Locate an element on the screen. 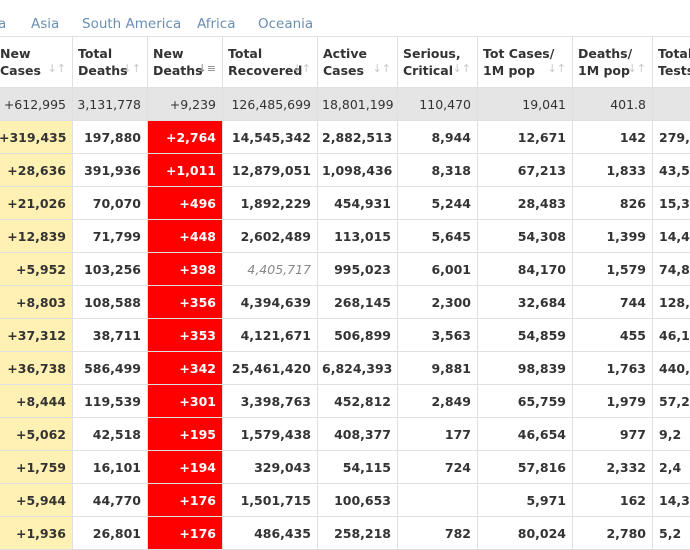 Image resolution: width=690 pixels, height=550 pixels. column-header-total-tests: TotalTests is located at coordinates (671, 62).